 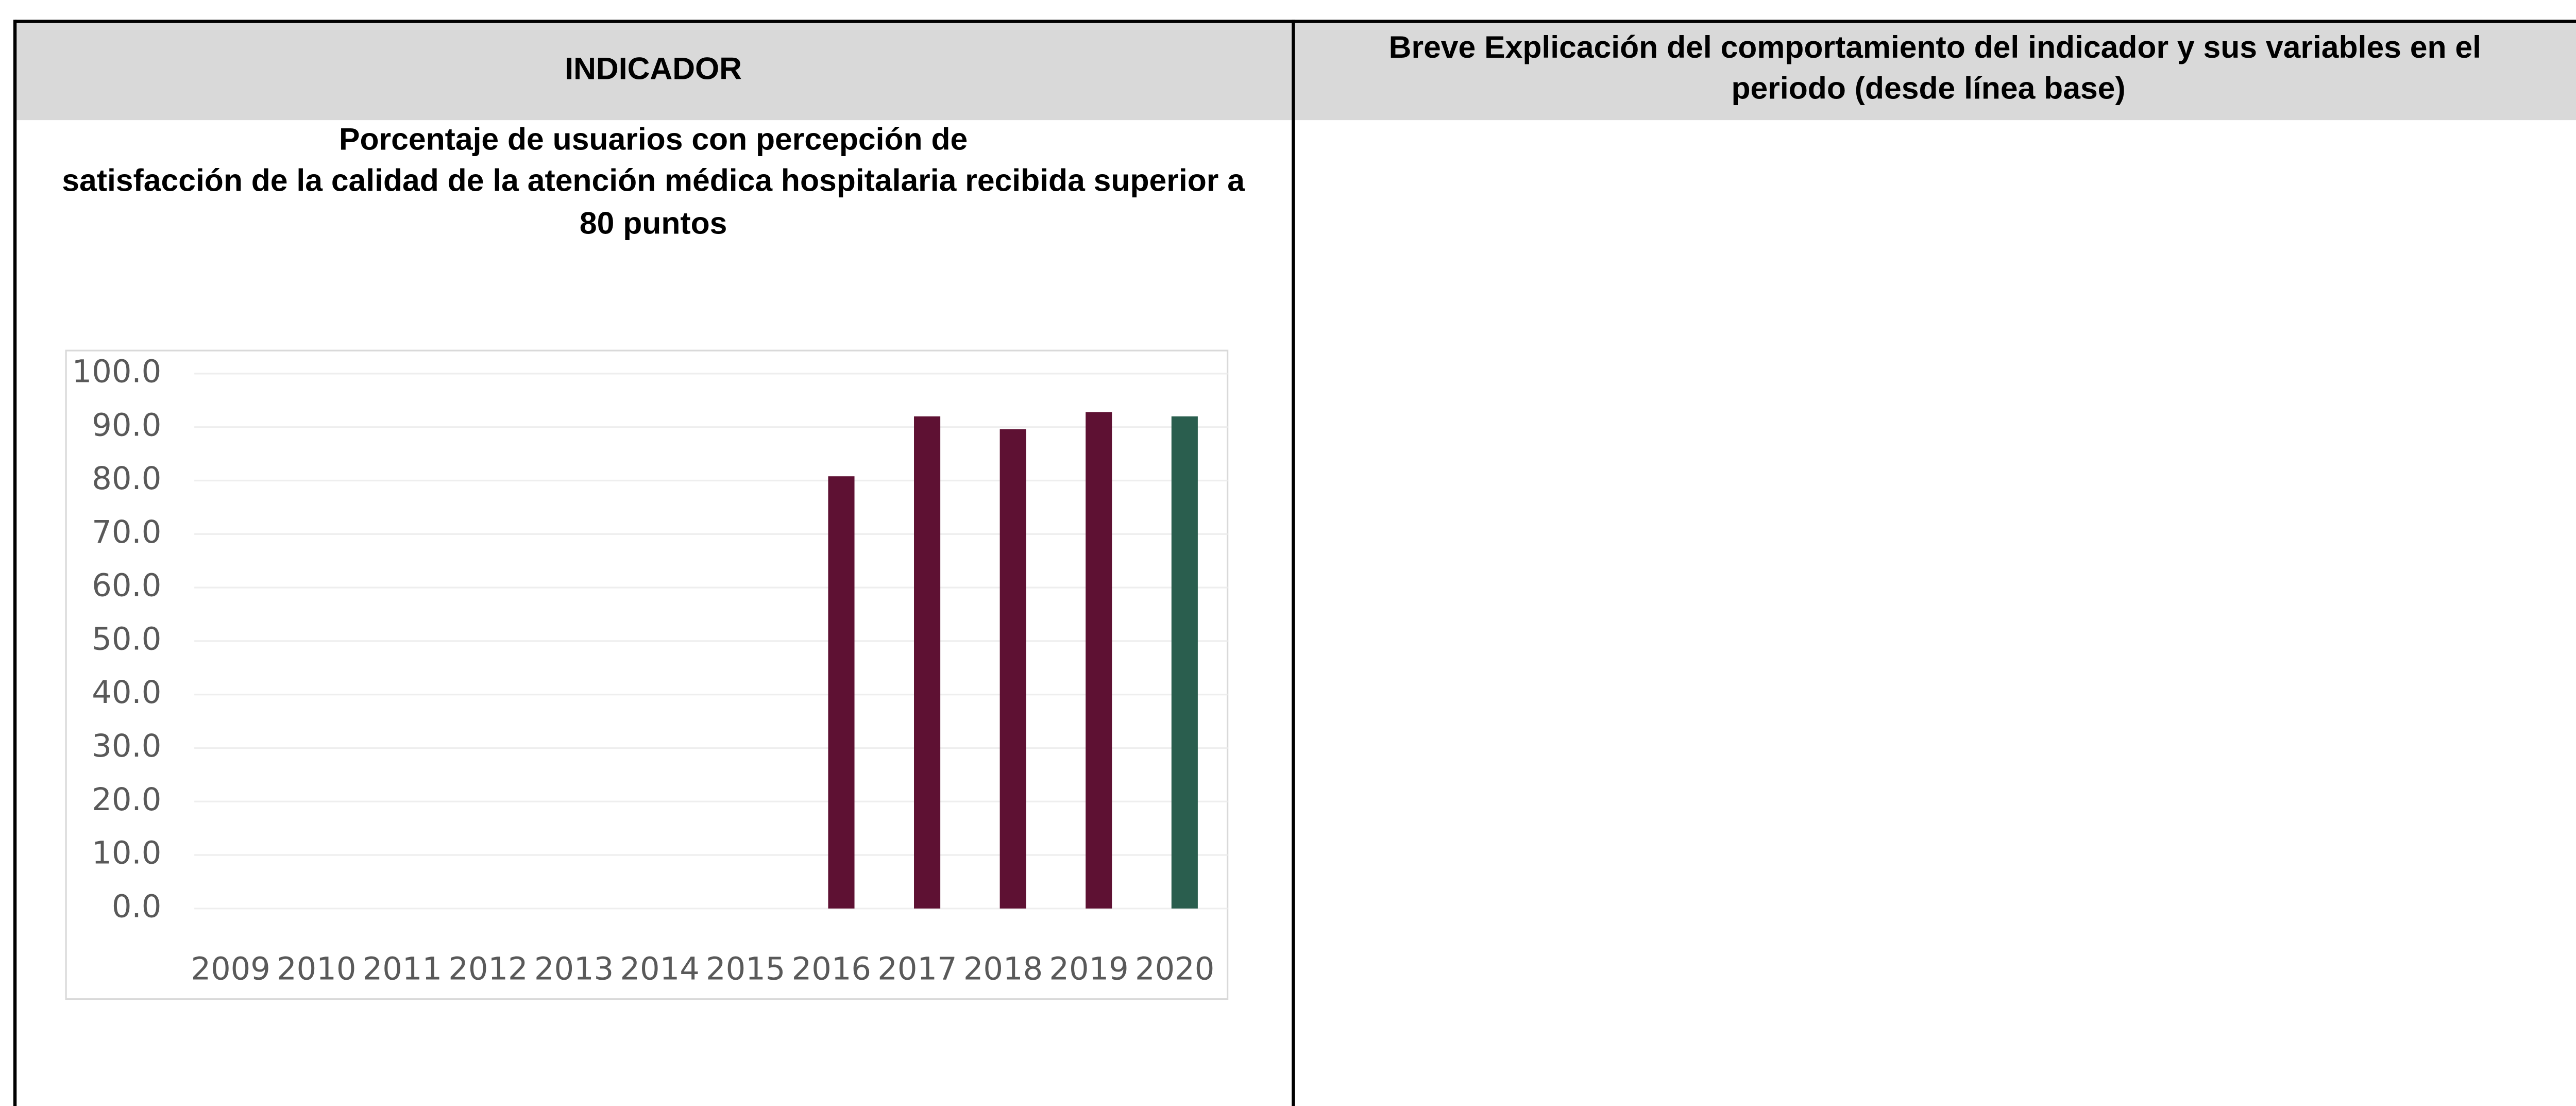 What do you see at coordinates (127, 586) in the screenshot?
I see `y-tick-label: 60.0` at bounding box center [127, 586].